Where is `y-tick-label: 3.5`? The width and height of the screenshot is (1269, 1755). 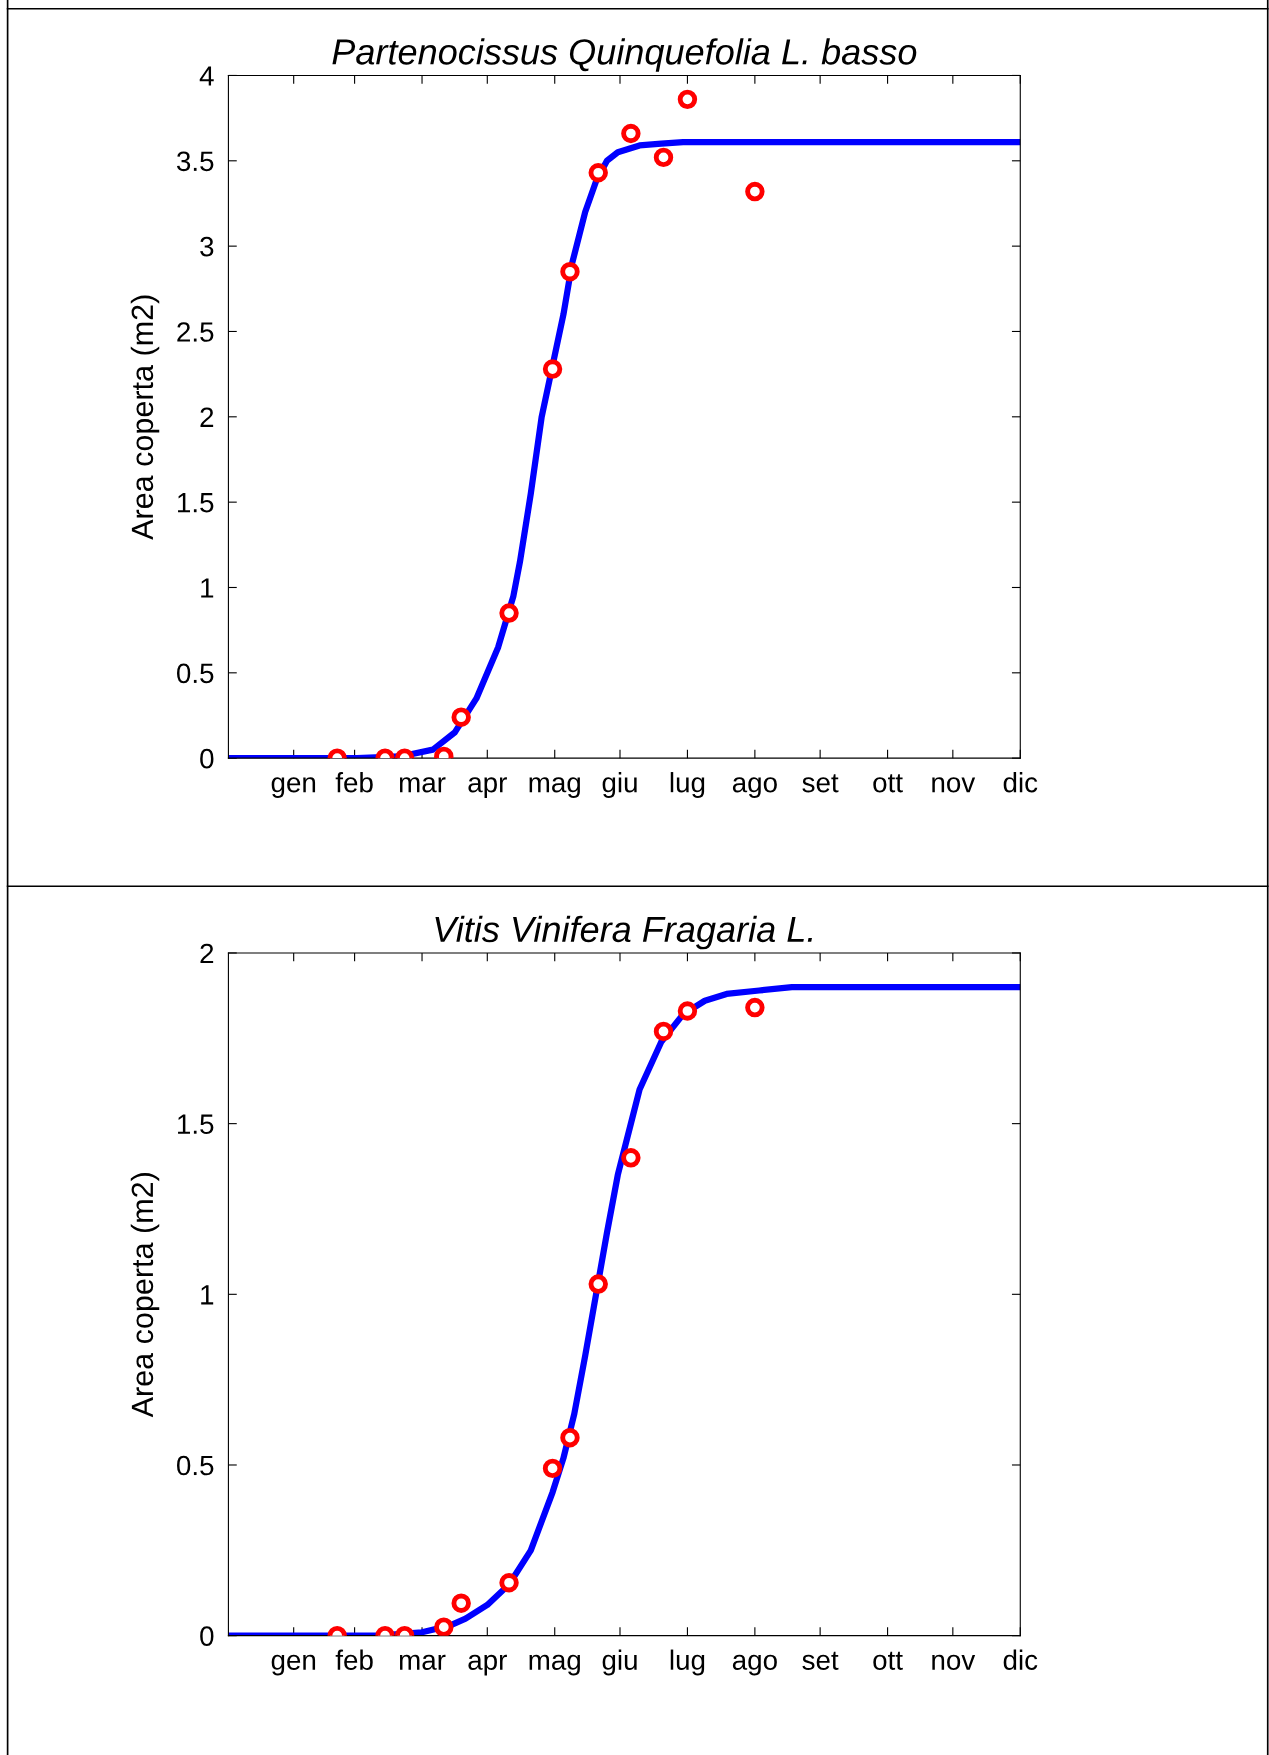
y-tick-label: 3.5 is located at coordinates (195, 161).